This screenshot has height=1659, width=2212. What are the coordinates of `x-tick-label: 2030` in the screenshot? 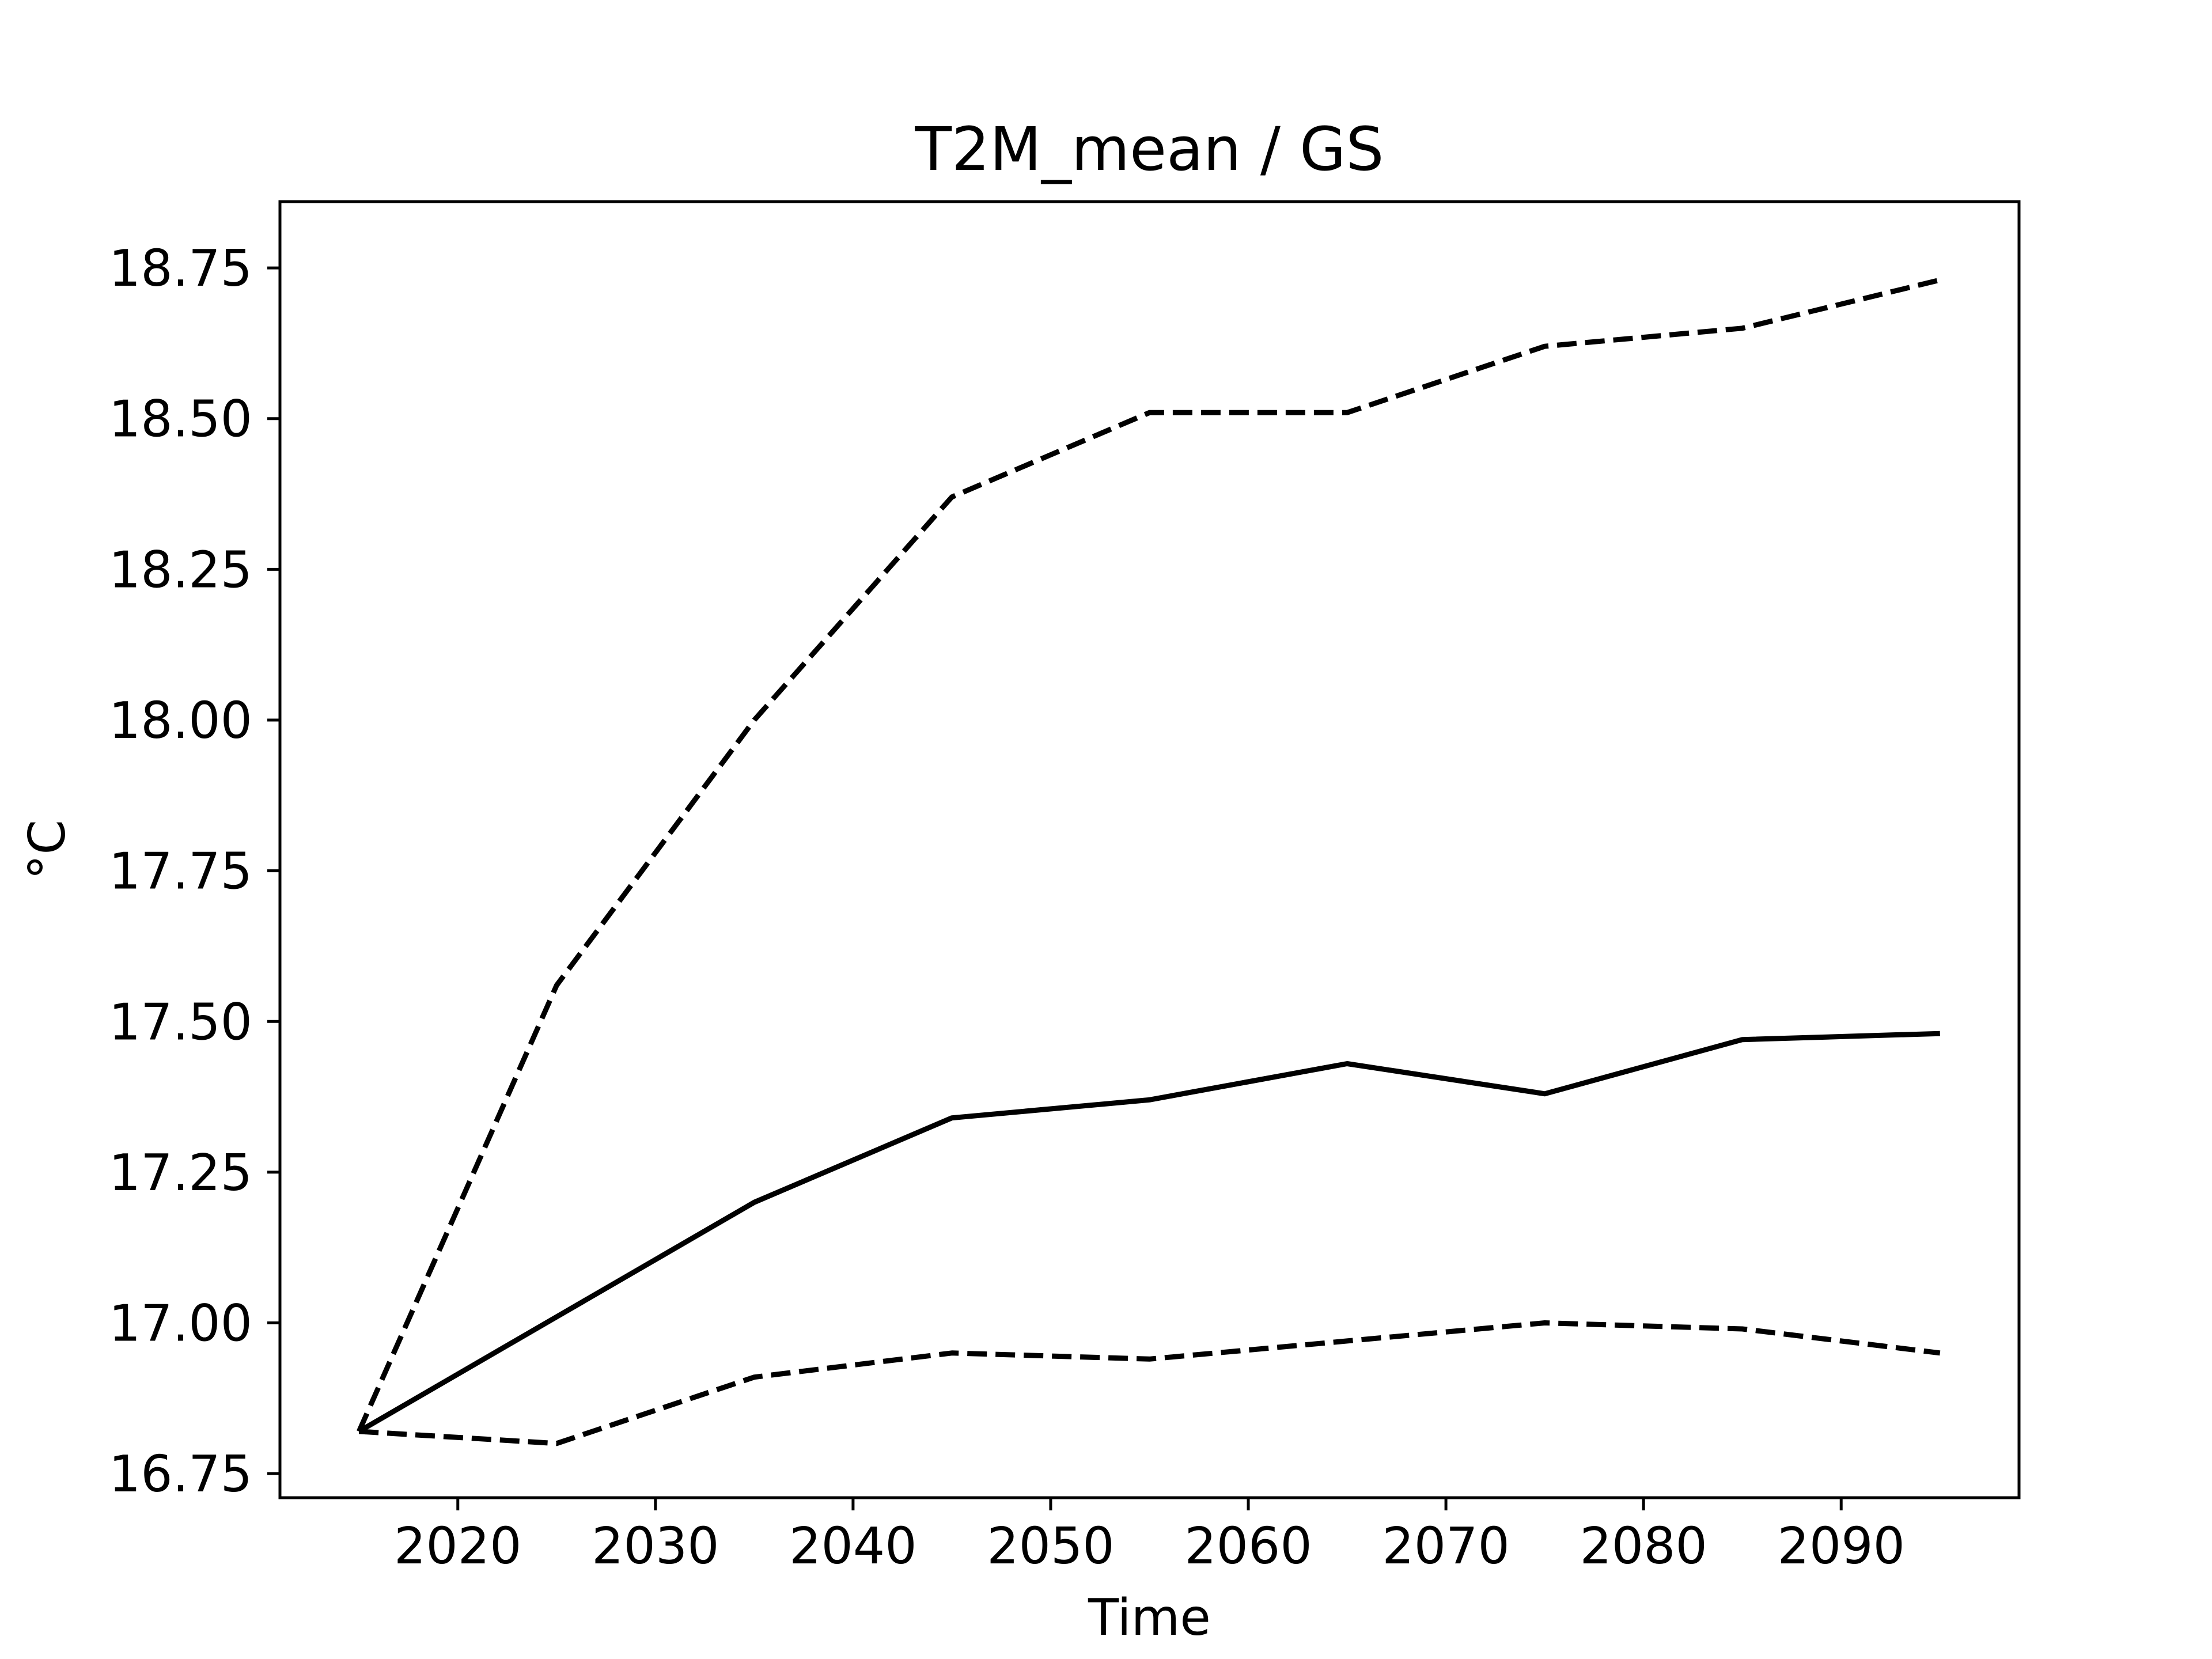 It's located at (655, 1546).